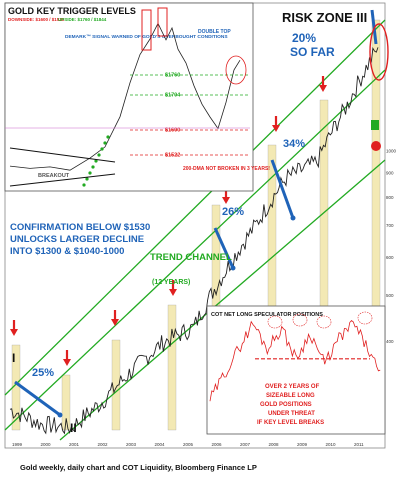 Image resolution: width=405 pixels, height=479 pixels. What do you see at coordinates (286, 405) in the screenshot?
I see `cot-warning-3: GOLD POSITIONS` at bounding box center [286, 405].